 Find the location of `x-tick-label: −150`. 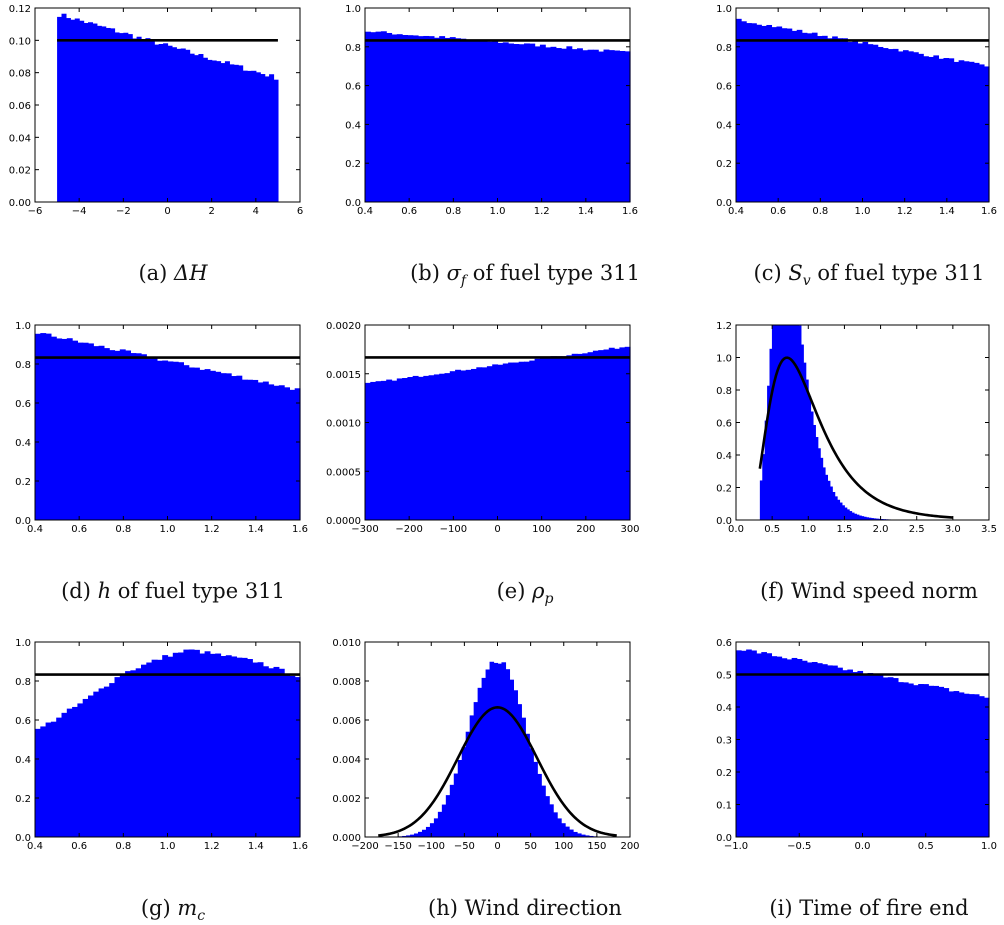

x-tick-label: −150 is located at coordinates (397, 846).